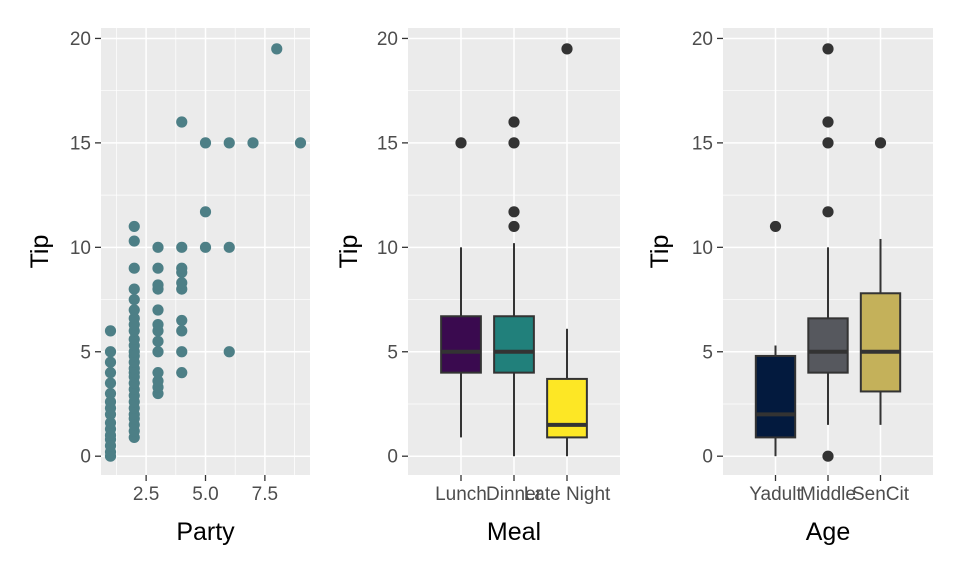 The image size is (960, 576). What do you see at coordinates (828, 532) in the screenshot?
I see `x-axis-title: Age` at bounding box center [828, 532].